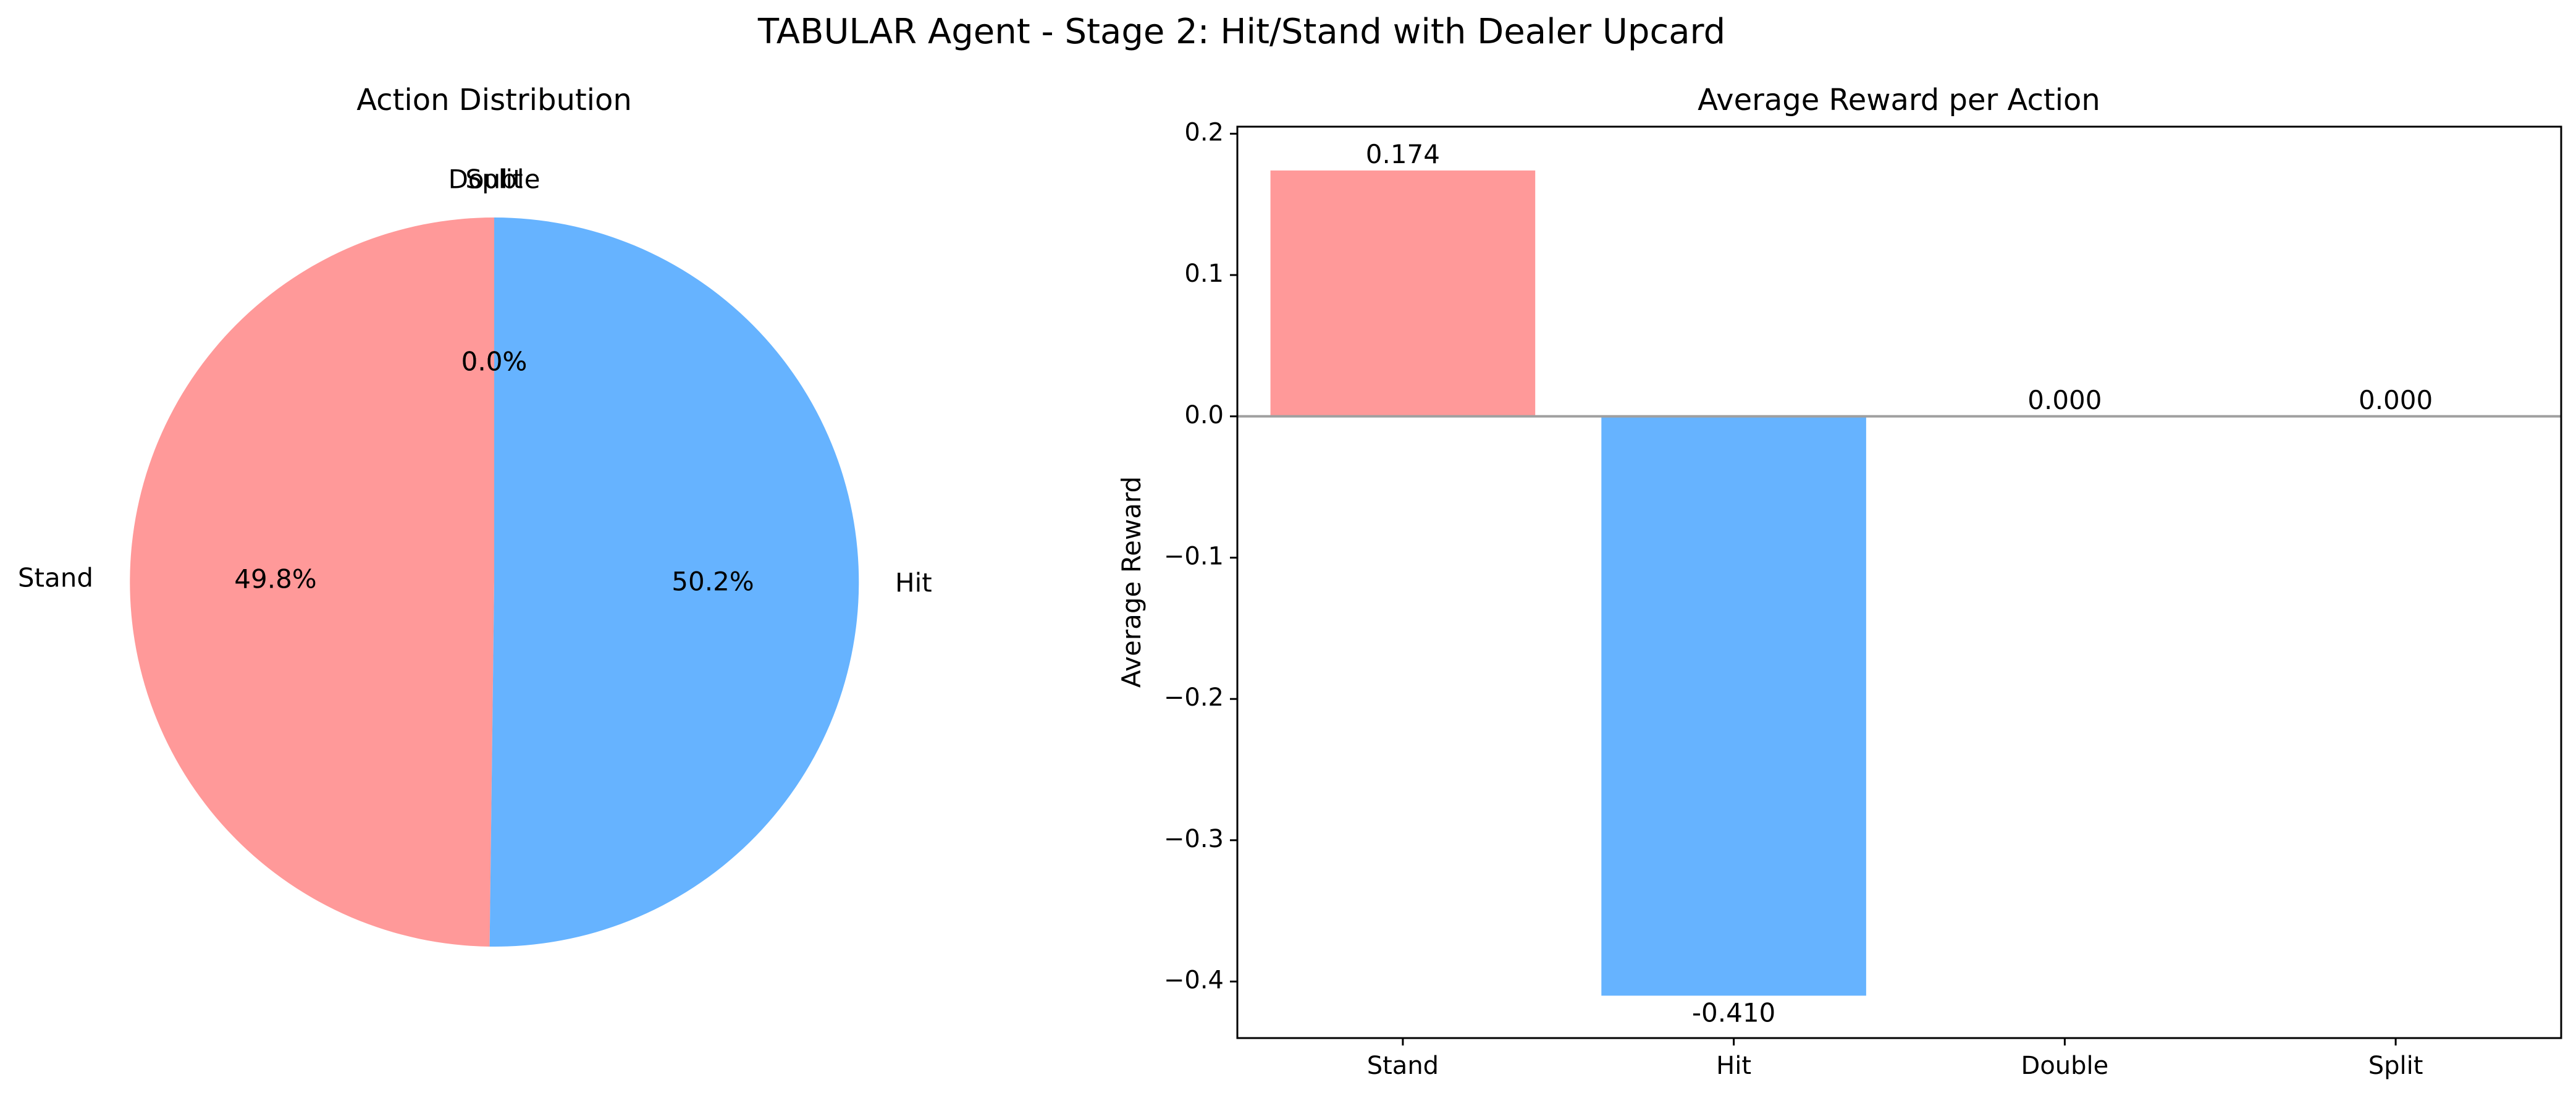 The width and height of the screenshot is (2576, 1098). I want to click on y-tick-label: −0.1, so click(1194, 557).